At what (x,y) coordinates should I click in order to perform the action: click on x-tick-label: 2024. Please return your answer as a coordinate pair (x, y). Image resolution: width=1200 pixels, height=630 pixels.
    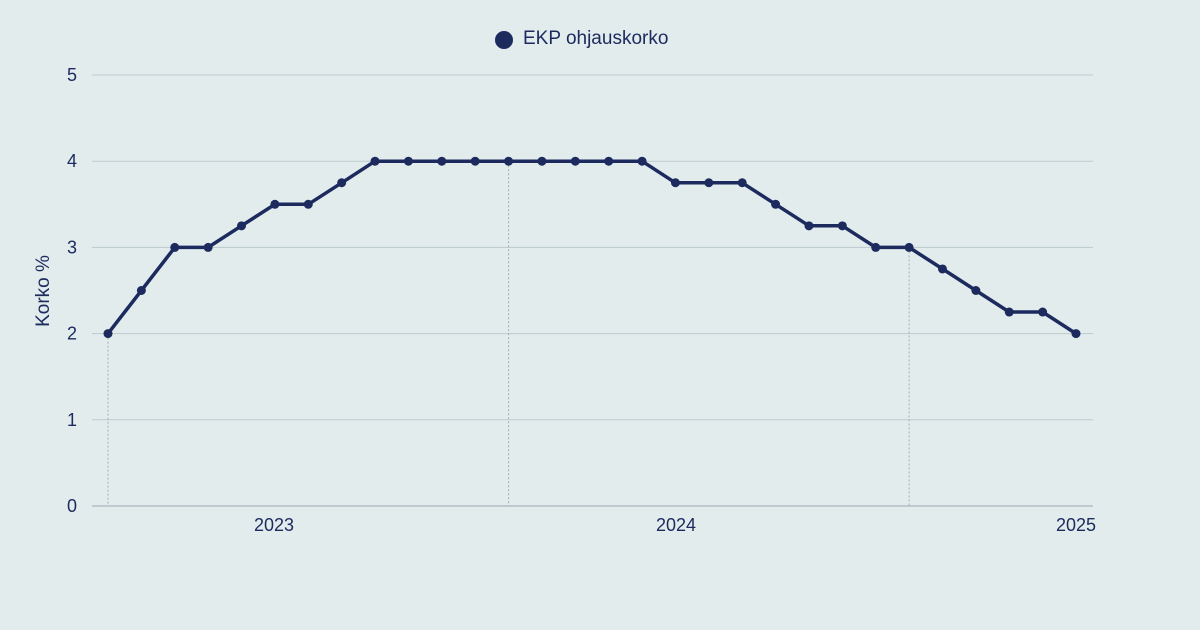
    Looking at the image, I should click on (676, 525).